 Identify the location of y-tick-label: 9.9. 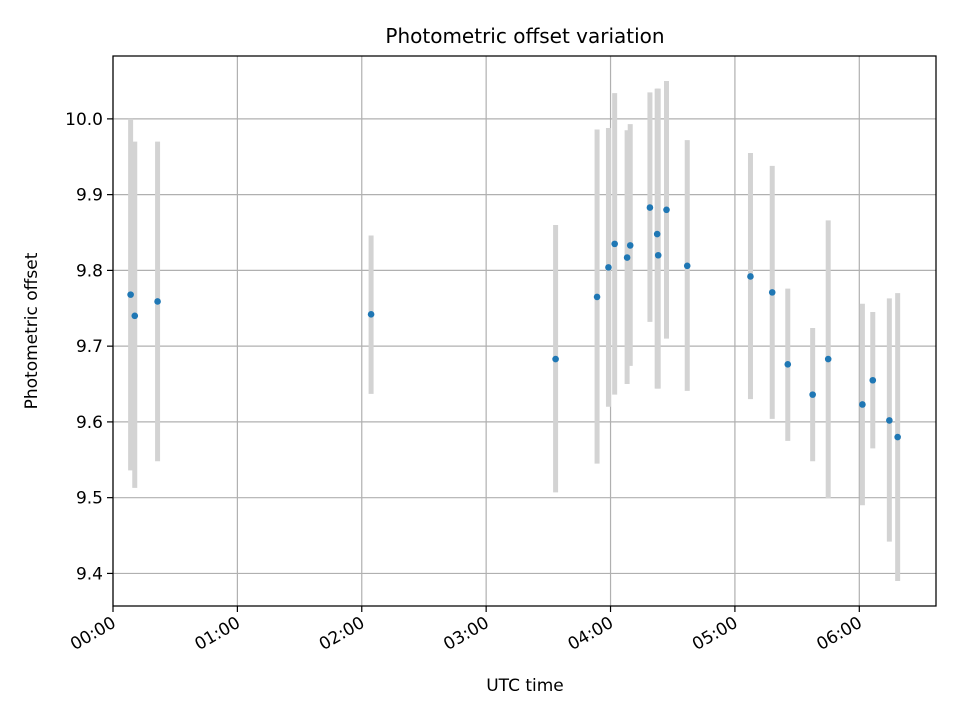
(89, 196).